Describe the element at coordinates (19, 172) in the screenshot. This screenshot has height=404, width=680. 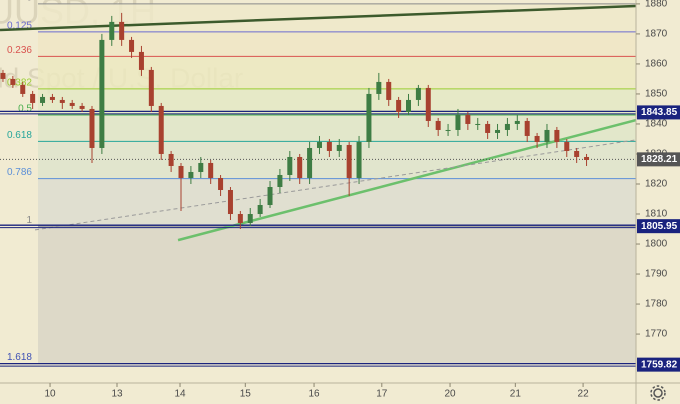
I see `fib-label: 0.786` at that location.